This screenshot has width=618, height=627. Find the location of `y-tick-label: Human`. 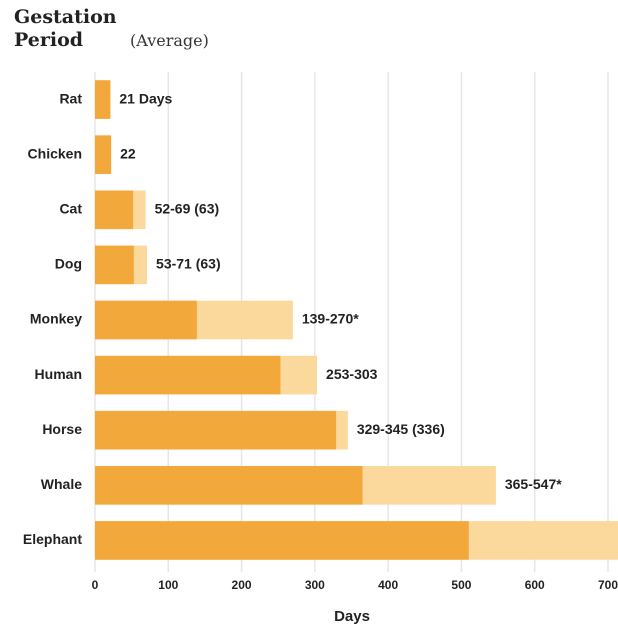

y-tick-label: Human is located at coordinates (58, 374).